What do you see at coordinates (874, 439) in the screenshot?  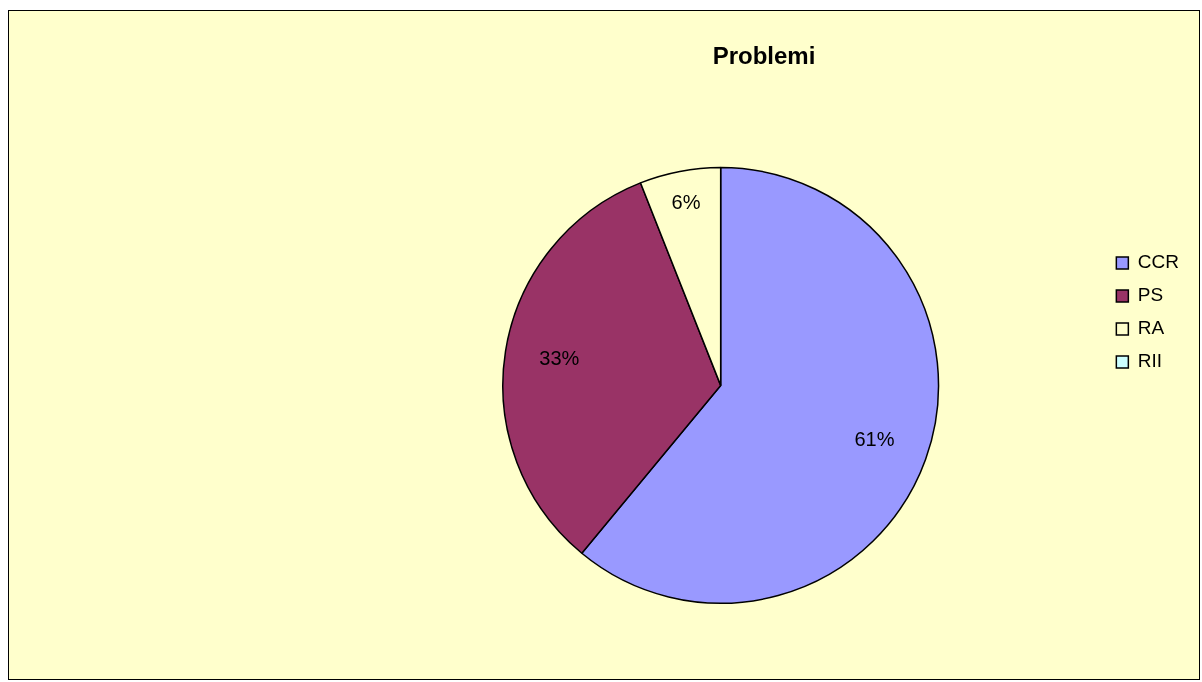 I see `data-label: 61%` at bounding box center [874, 439].